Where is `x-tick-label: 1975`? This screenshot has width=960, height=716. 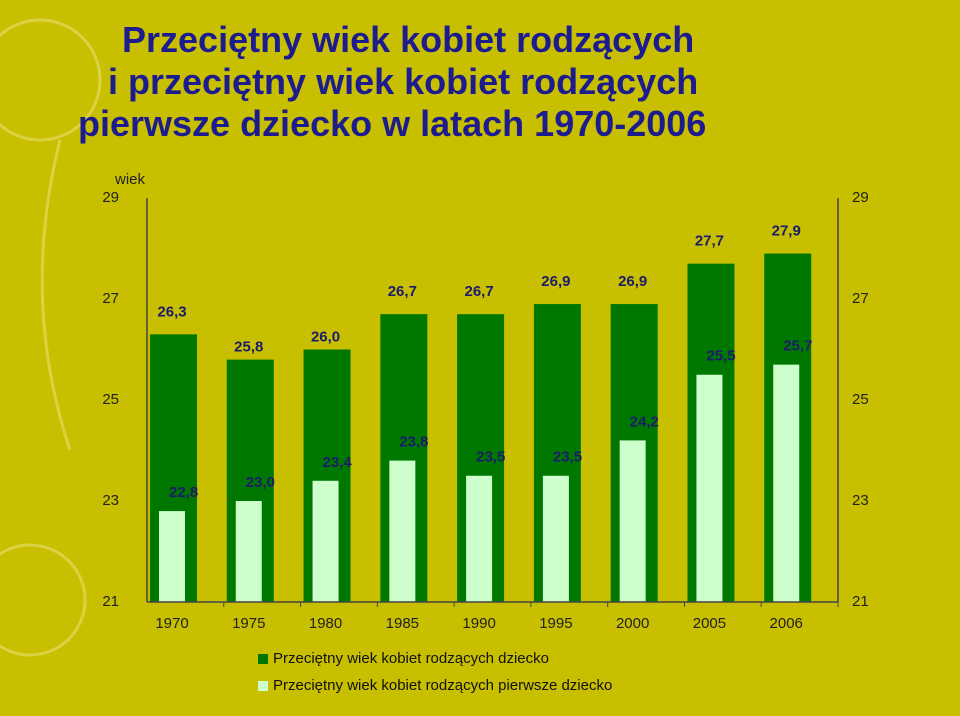
x-tick-label: 1975 is located at coordinates (248, 623).